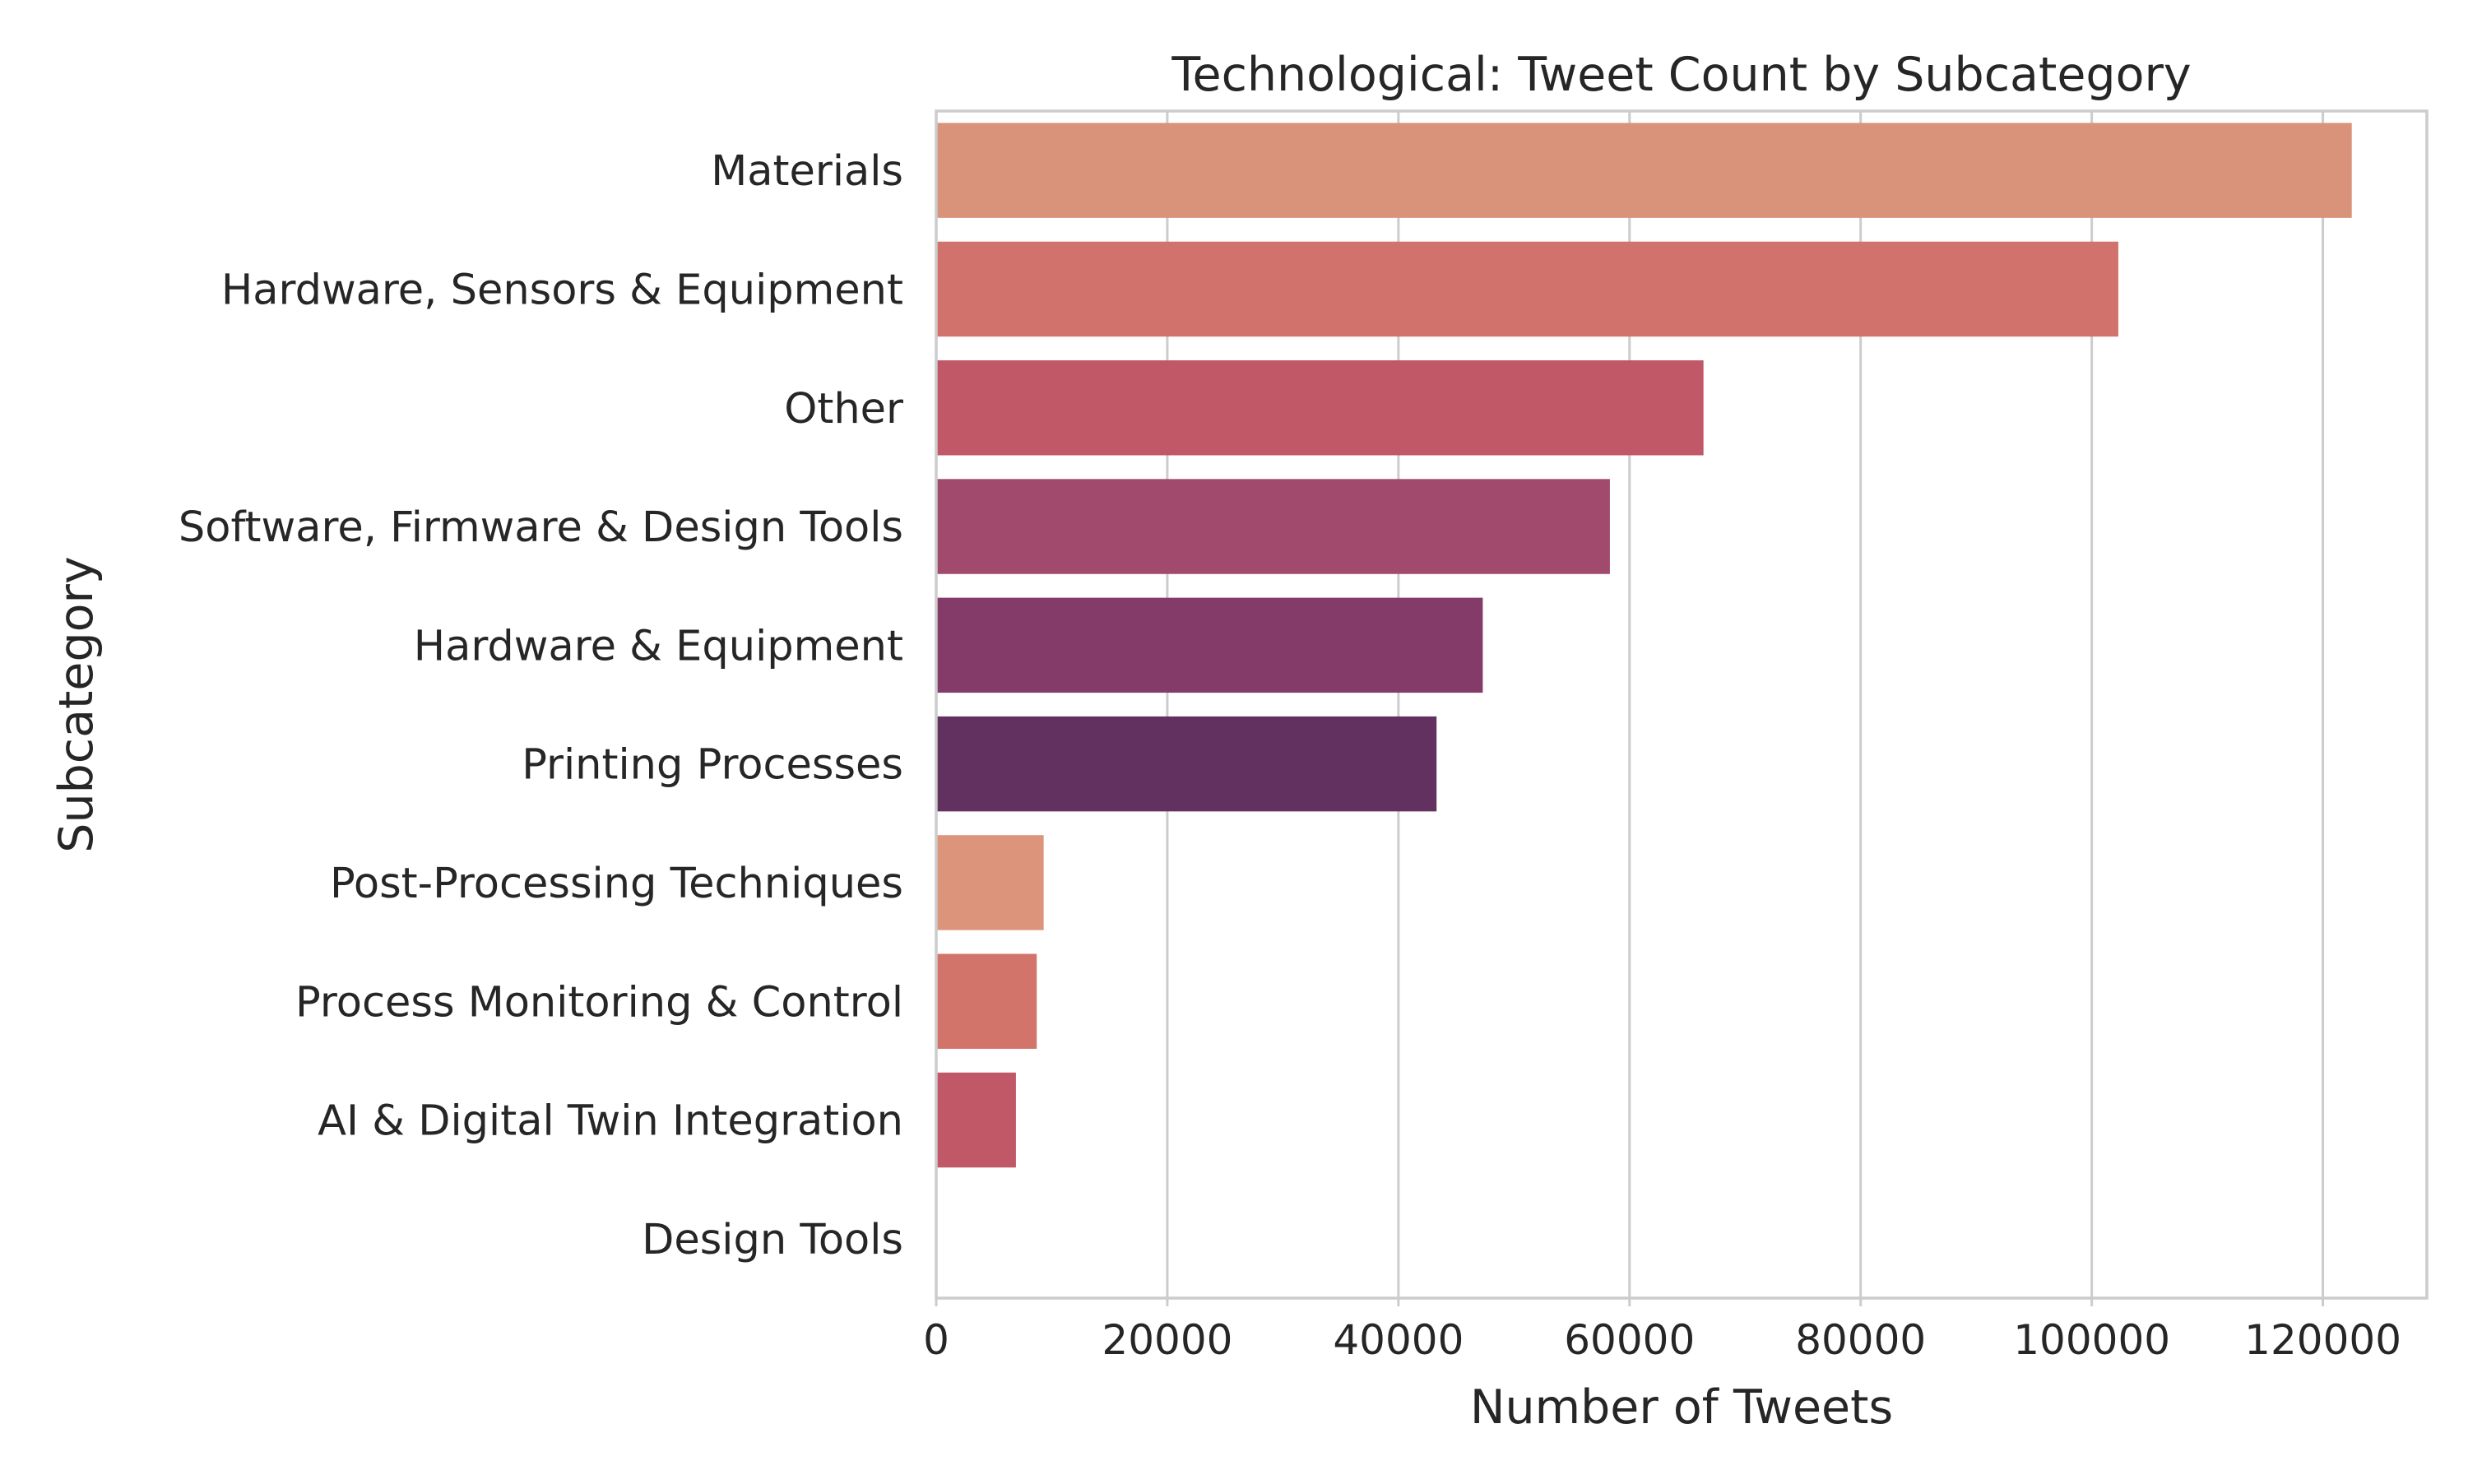 This screenshot has width=2468, height=1484. I want to click on y-category-label: Design Tools, so click(772, 1240).